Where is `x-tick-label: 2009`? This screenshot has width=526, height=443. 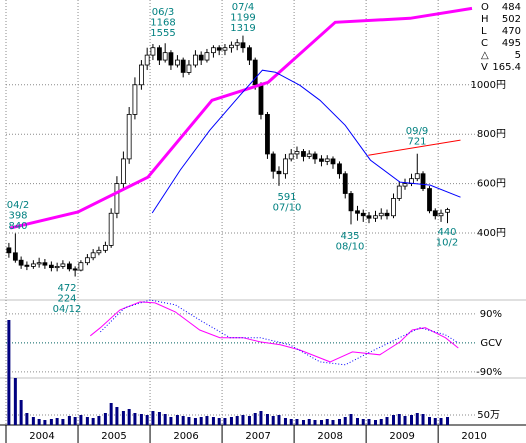 x-tick-label: 2009 is located at coordinates (401, 436).